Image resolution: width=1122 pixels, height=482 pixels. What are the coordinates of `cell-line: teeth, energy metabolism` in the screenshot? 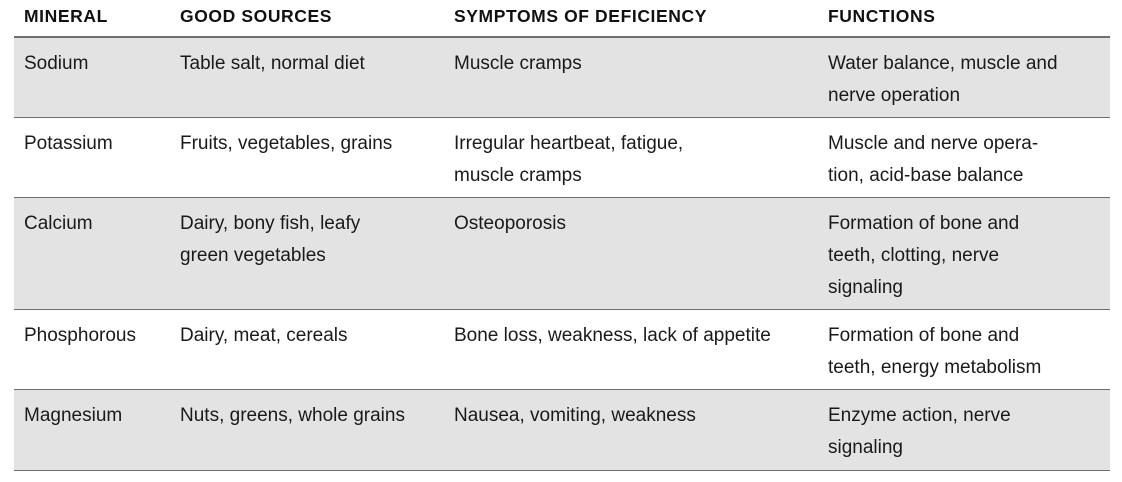 It's located at (935, 367).